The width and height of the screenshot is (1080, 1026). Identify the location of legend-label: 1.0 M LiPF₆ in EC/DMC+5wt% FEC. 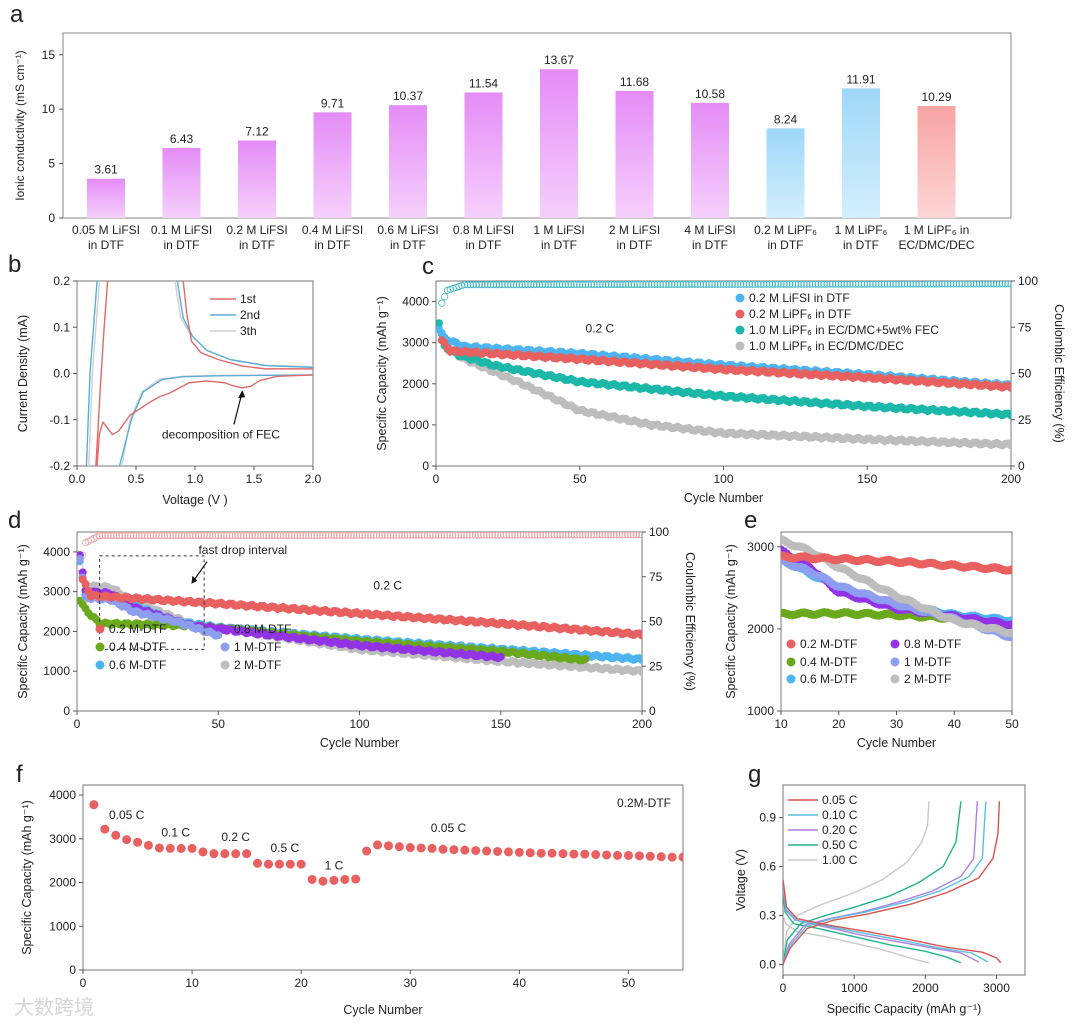
(844, 330).